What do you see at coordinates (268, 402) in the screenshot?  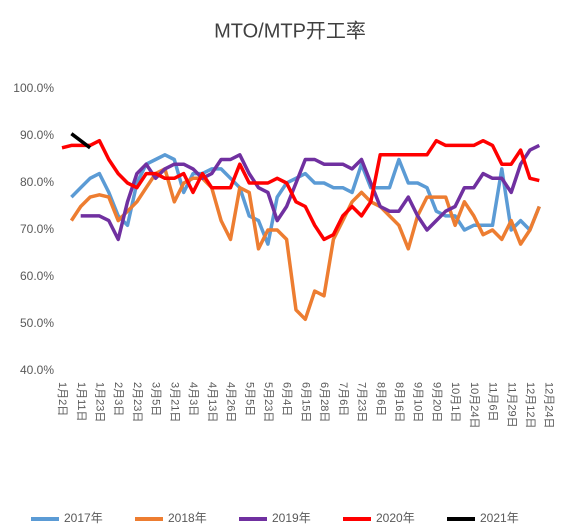 I see `x-tick-label: 5月23日` at bounding box center [268, 402].